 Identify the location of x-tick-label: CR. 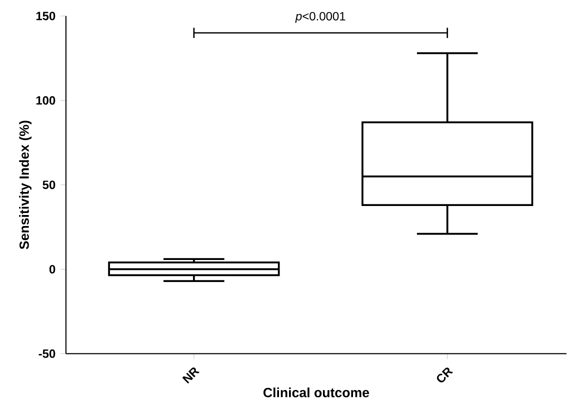
(445, 375).